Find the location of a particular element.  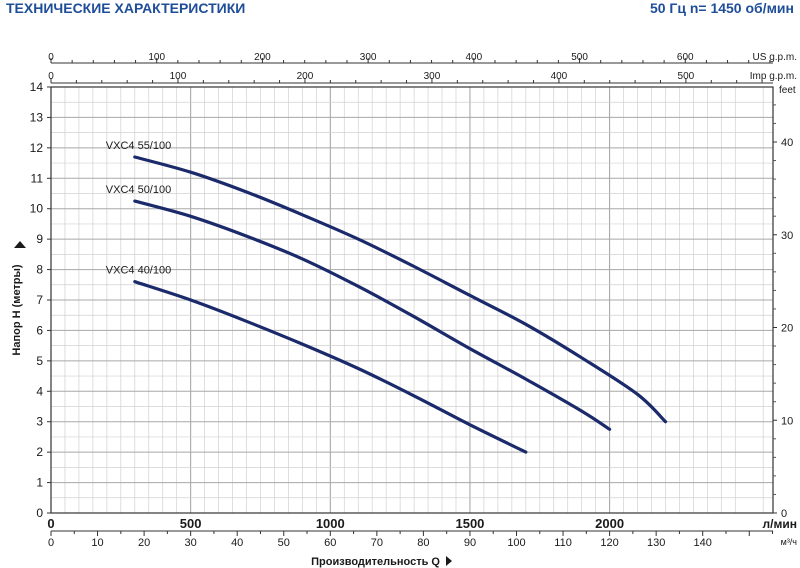

y-tick-label: 8 is located at coordinates (39, 270).